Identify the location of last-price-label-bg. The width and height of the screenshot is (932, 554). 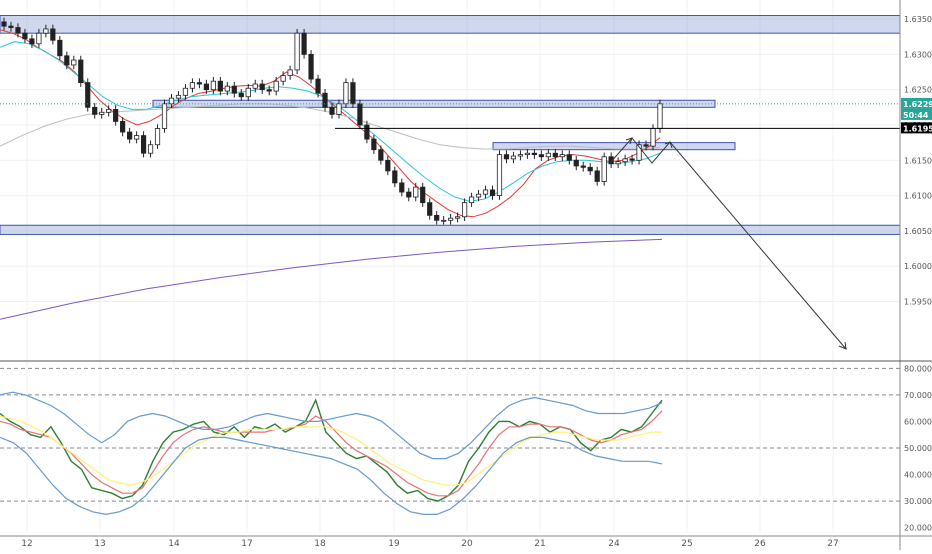
(916, 103).